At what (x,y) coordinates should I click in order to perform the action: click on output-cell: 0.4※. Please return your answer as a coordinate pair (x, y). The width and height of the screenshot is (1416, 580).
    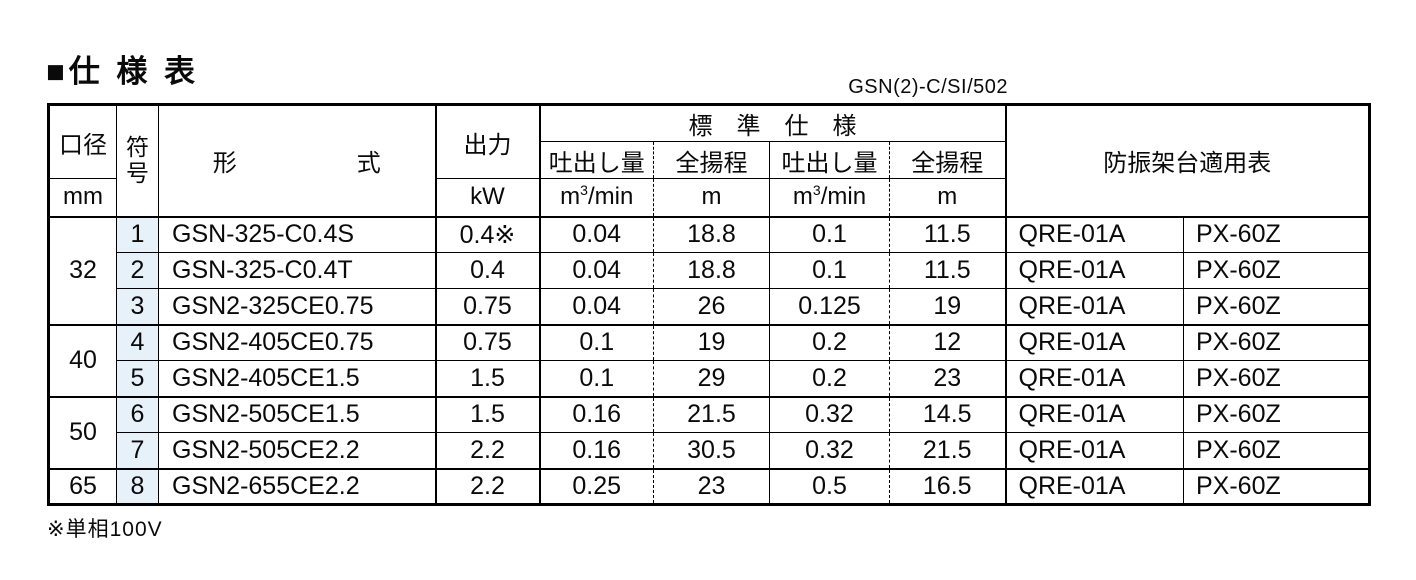
    Looking at the image, I should click on (487, 234).